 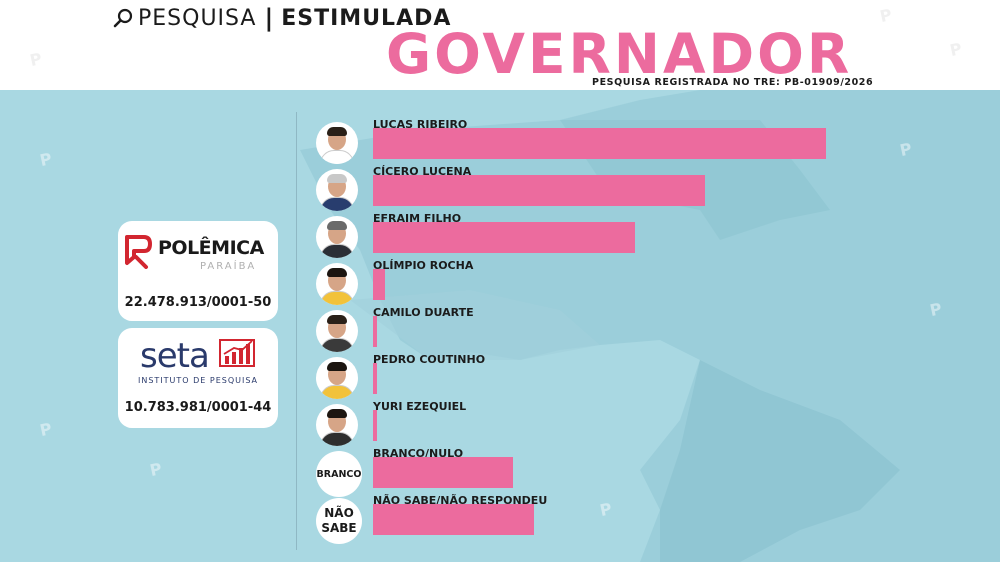 What do you see at coordinates (423, 265) in the screenshot?
I see `bar-category-label: OLÍMPIO ROCHA` at bounding box center [423, 265].